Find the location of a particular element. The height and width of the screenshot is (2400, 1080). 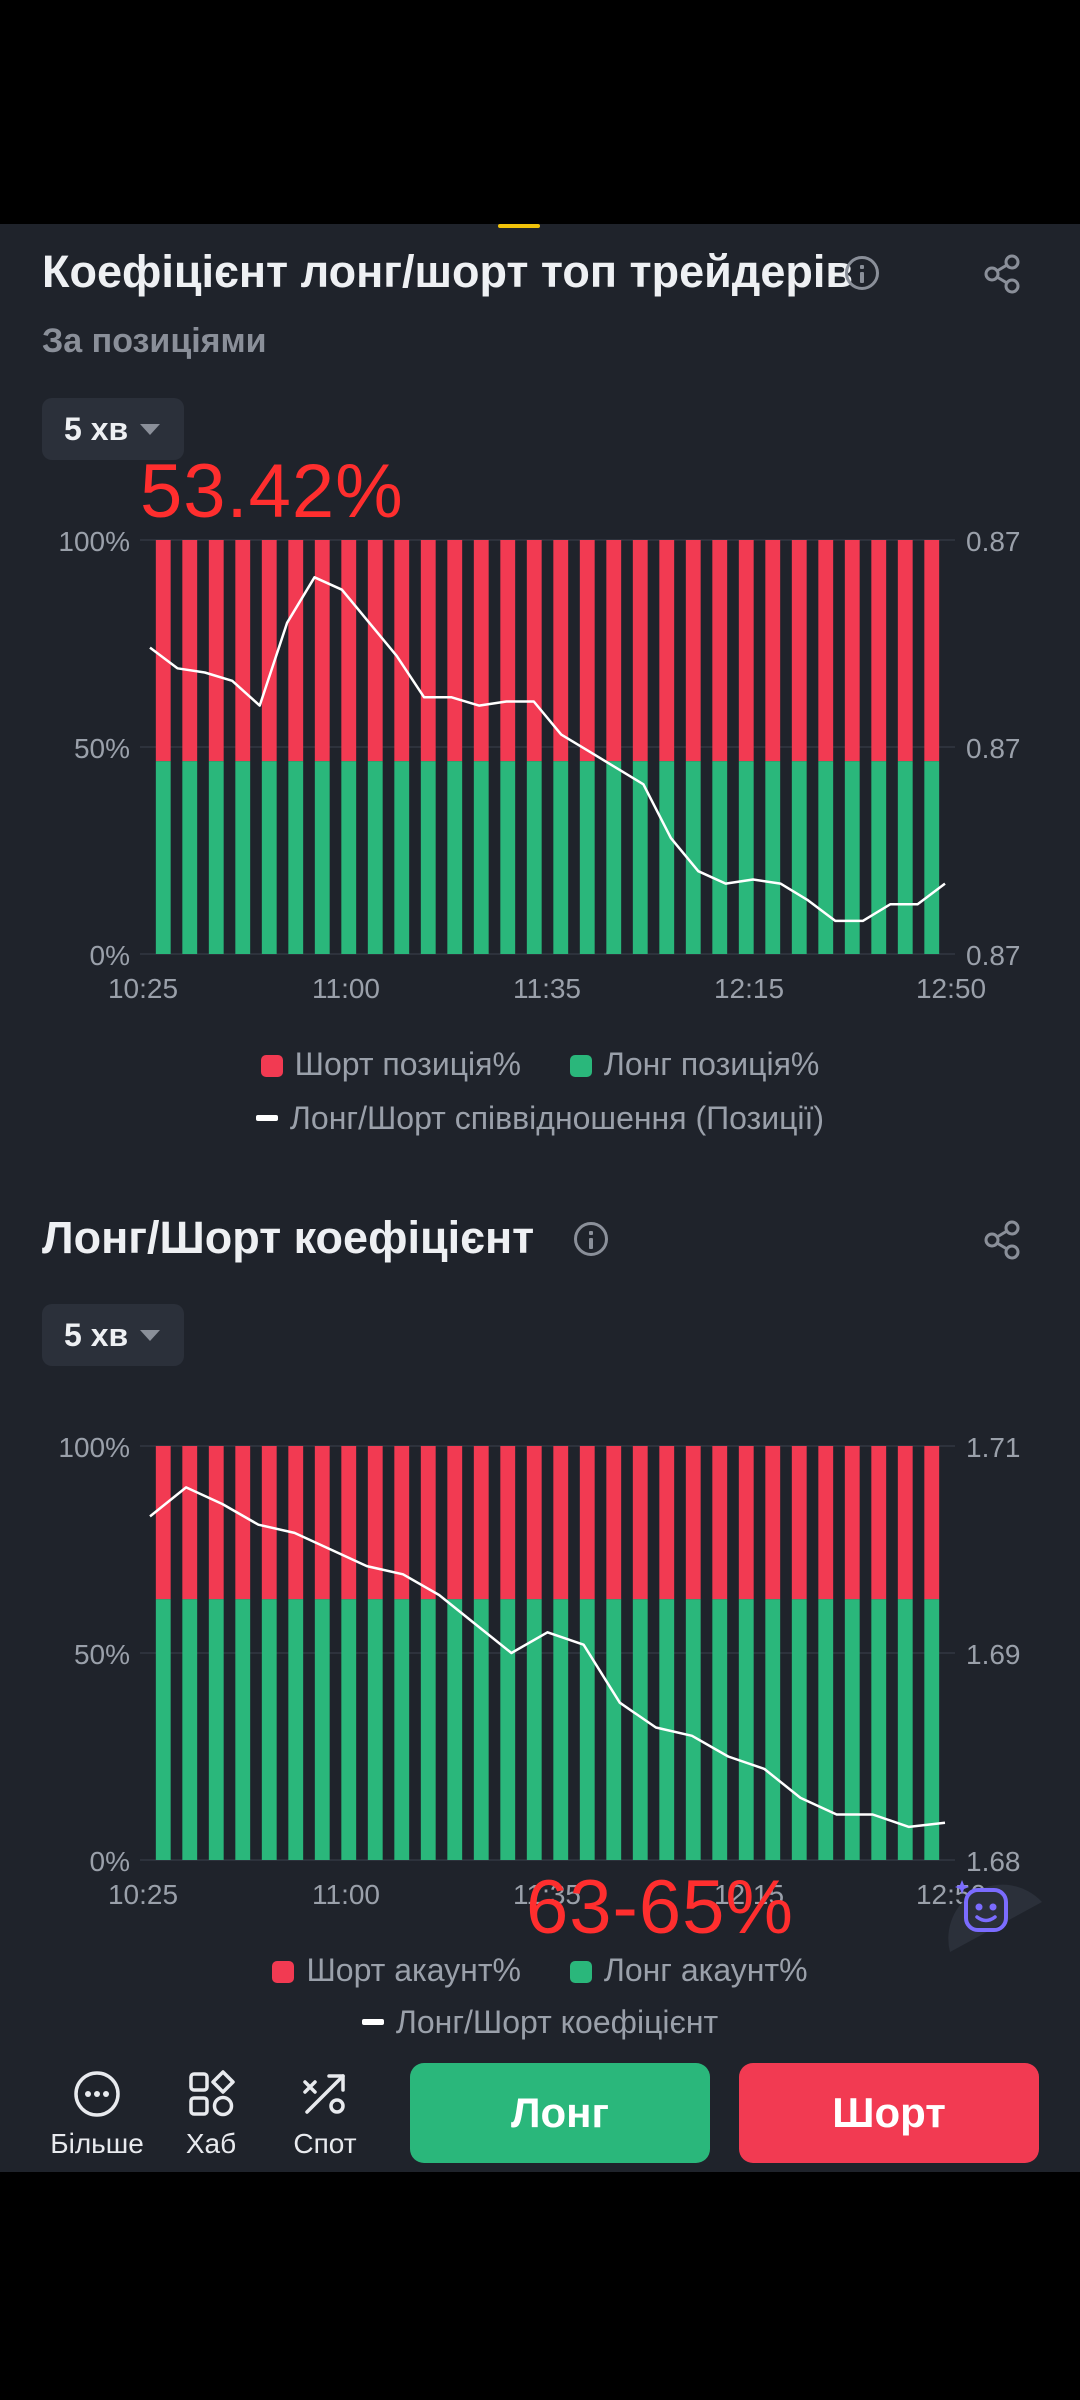

spot-icon is located at coordinates (324, 2094).